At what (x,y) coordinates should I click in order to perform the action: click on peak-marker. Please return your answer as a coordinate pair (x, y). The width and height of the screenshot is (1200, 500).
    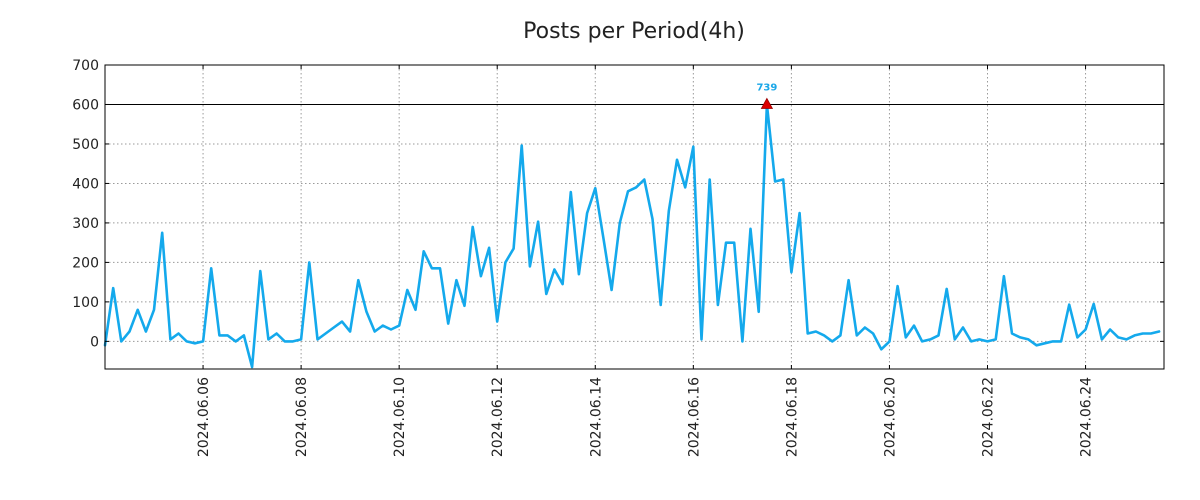
    Looking at the image, I should click on (767, 103).